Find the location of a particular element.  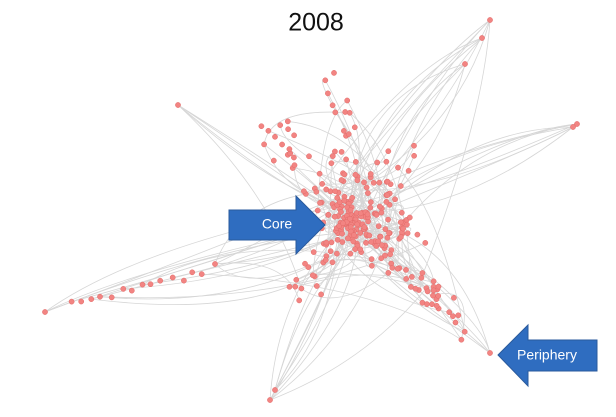

title: 2008 is located at coordinates (316, 23).